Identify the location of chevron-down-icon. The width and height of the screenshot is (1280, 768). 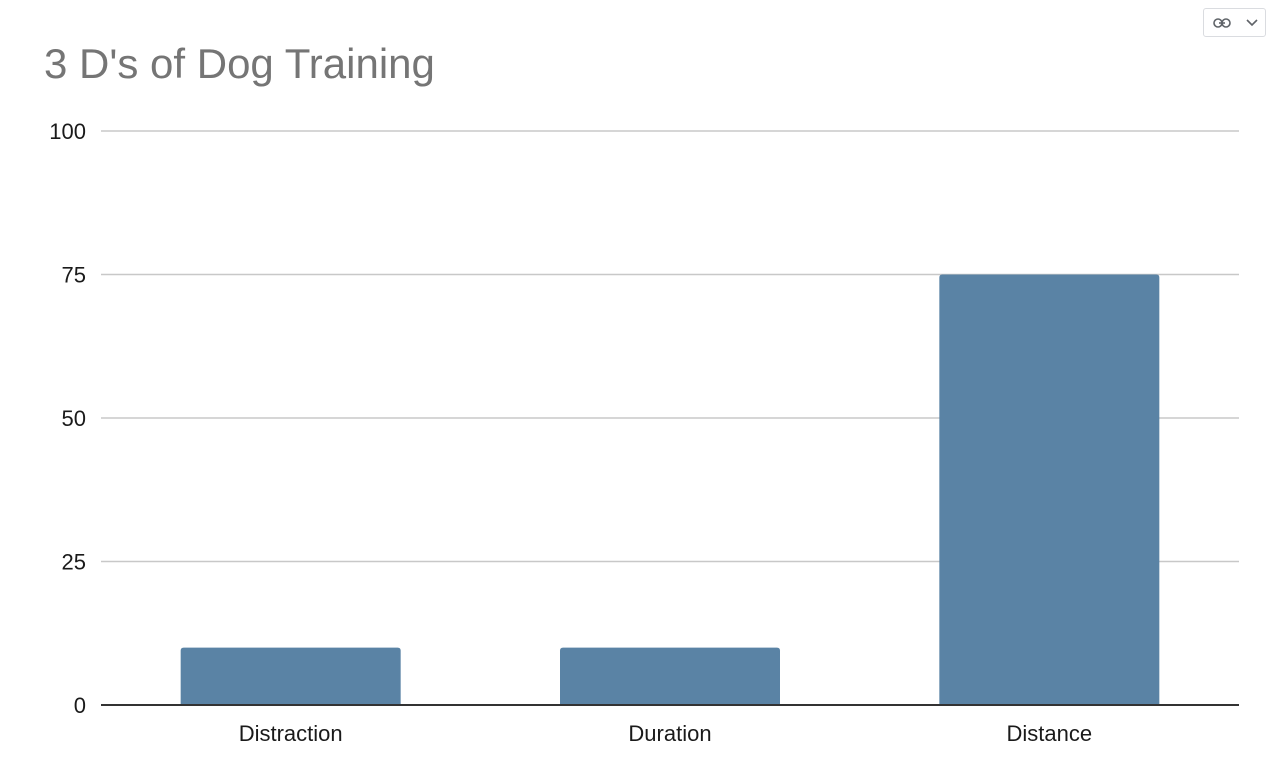
(1252, 23).